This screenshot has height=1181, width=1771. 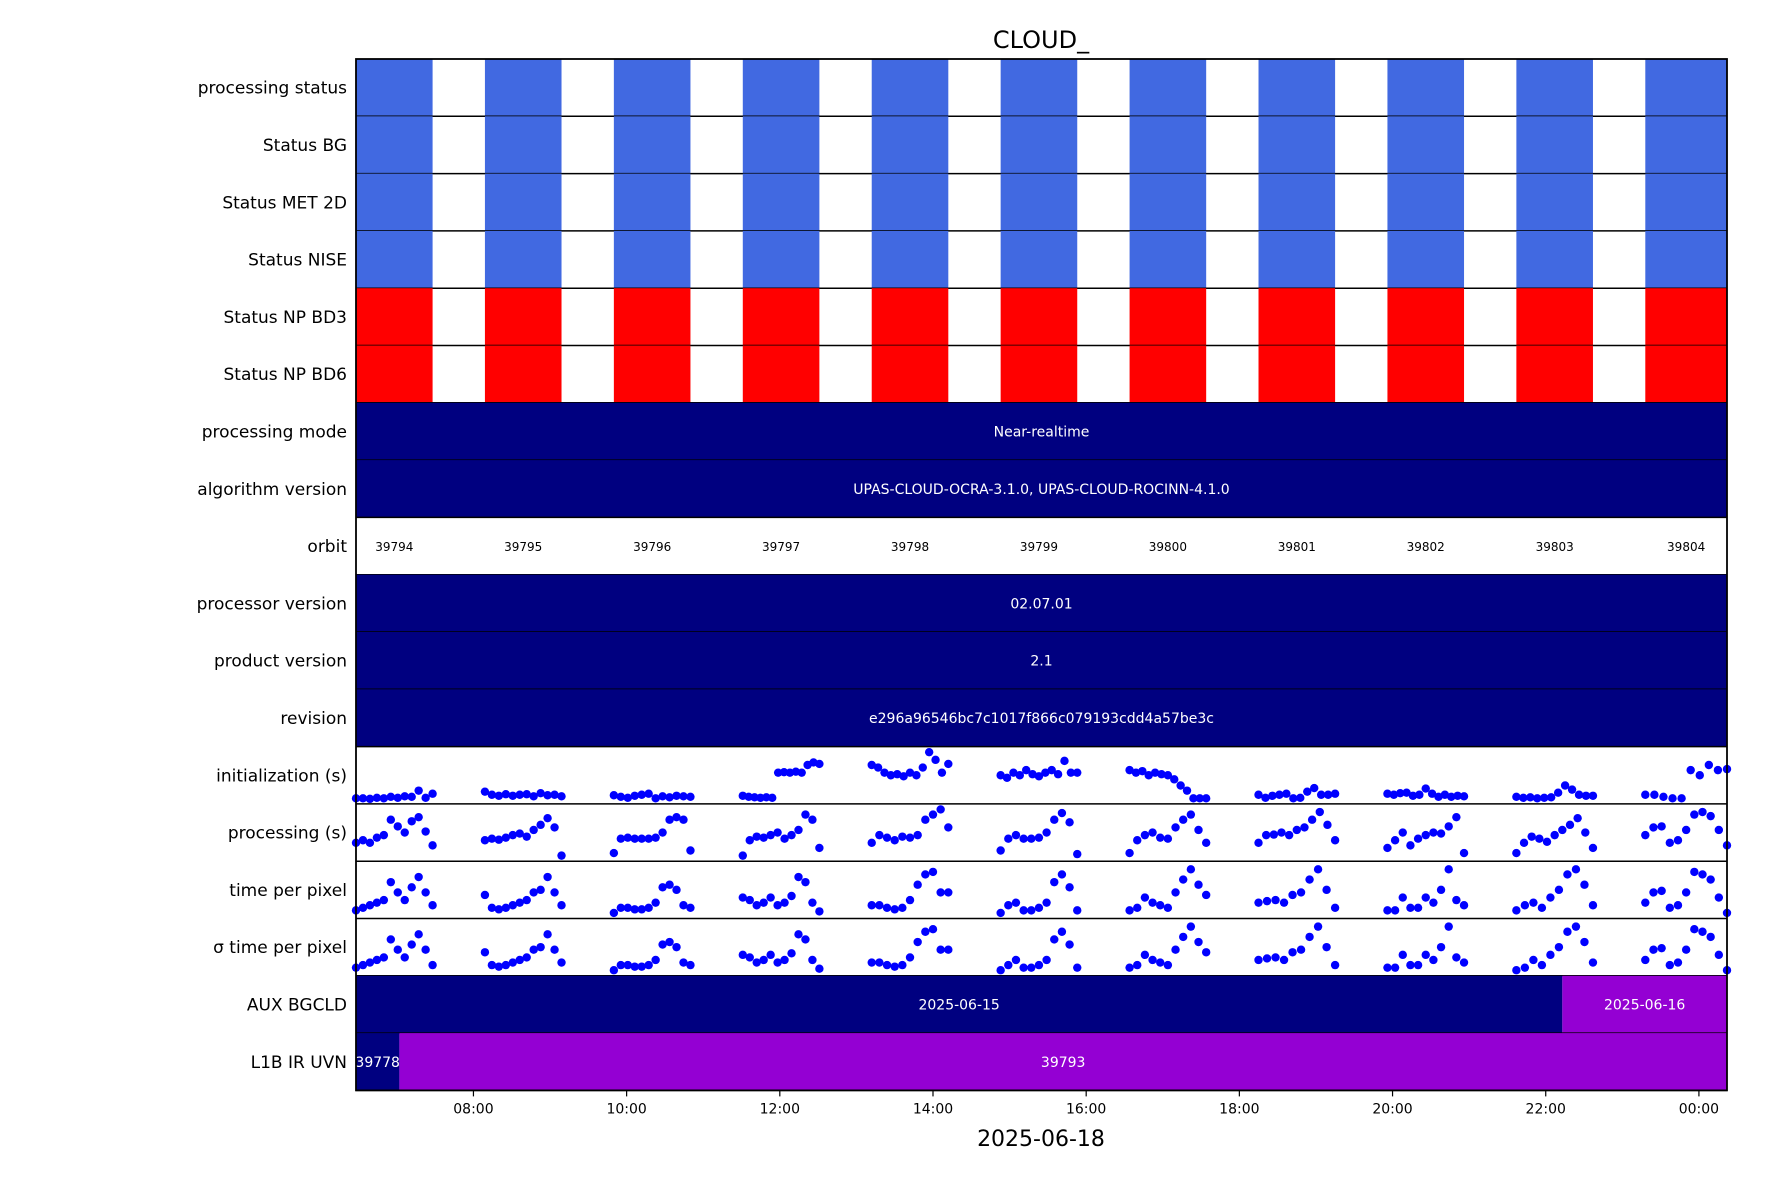 What do you see at coordinates (1239, 1109) in the screenshot?
I see `x-tick-label: 18:00` at bounding box center [1239, 1109].